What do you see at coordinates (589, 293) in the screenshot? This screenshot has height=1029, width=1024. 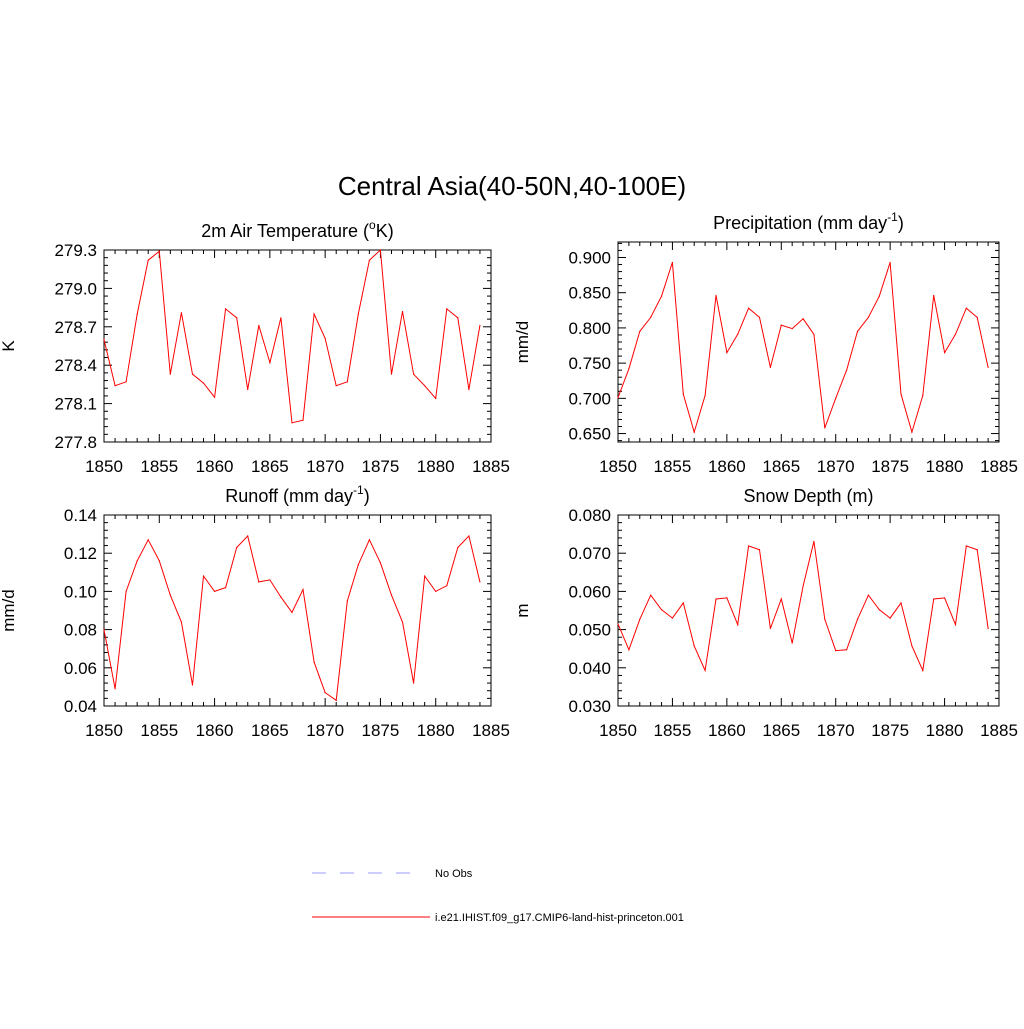 I see `y-tick-label: 0.850` at bounding box center [589, 293].